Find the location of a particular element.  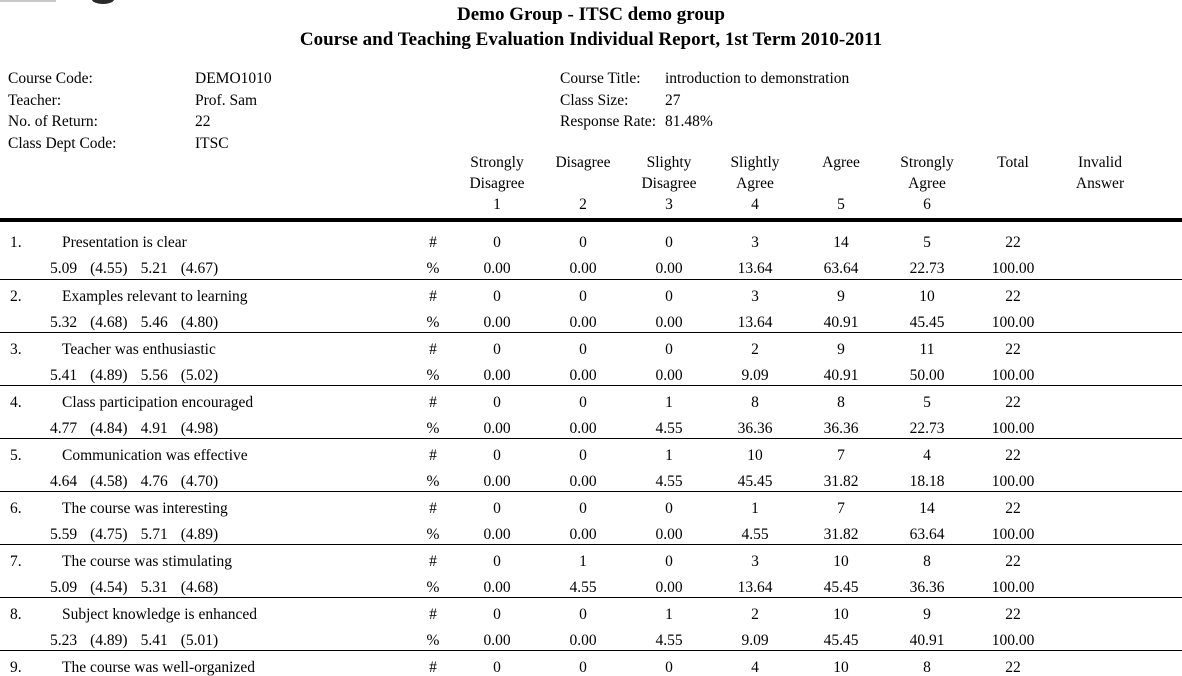

percent-cell: 22.73 is located at coordinates (927, 268).